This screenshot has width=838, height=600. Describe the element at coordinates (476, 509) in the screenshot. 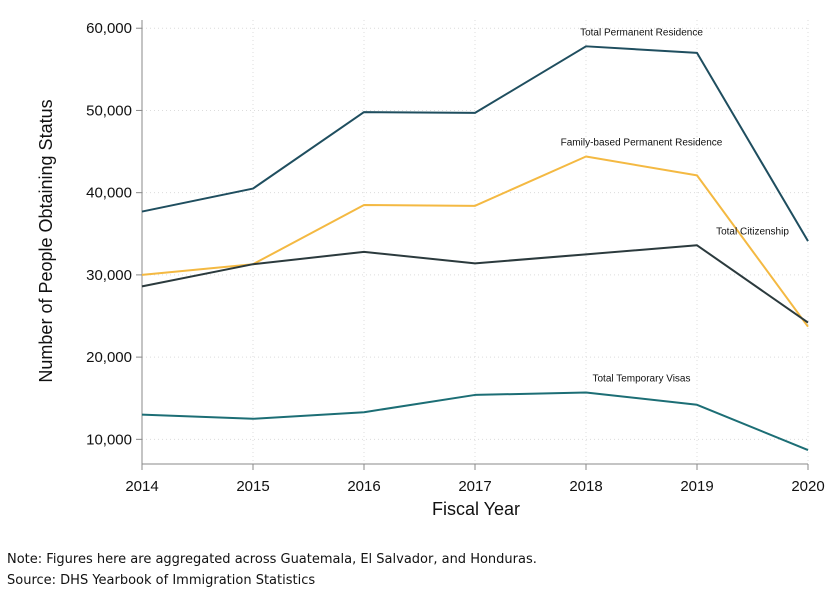

I see `x-axis-title: Fiscal Year` at that location.